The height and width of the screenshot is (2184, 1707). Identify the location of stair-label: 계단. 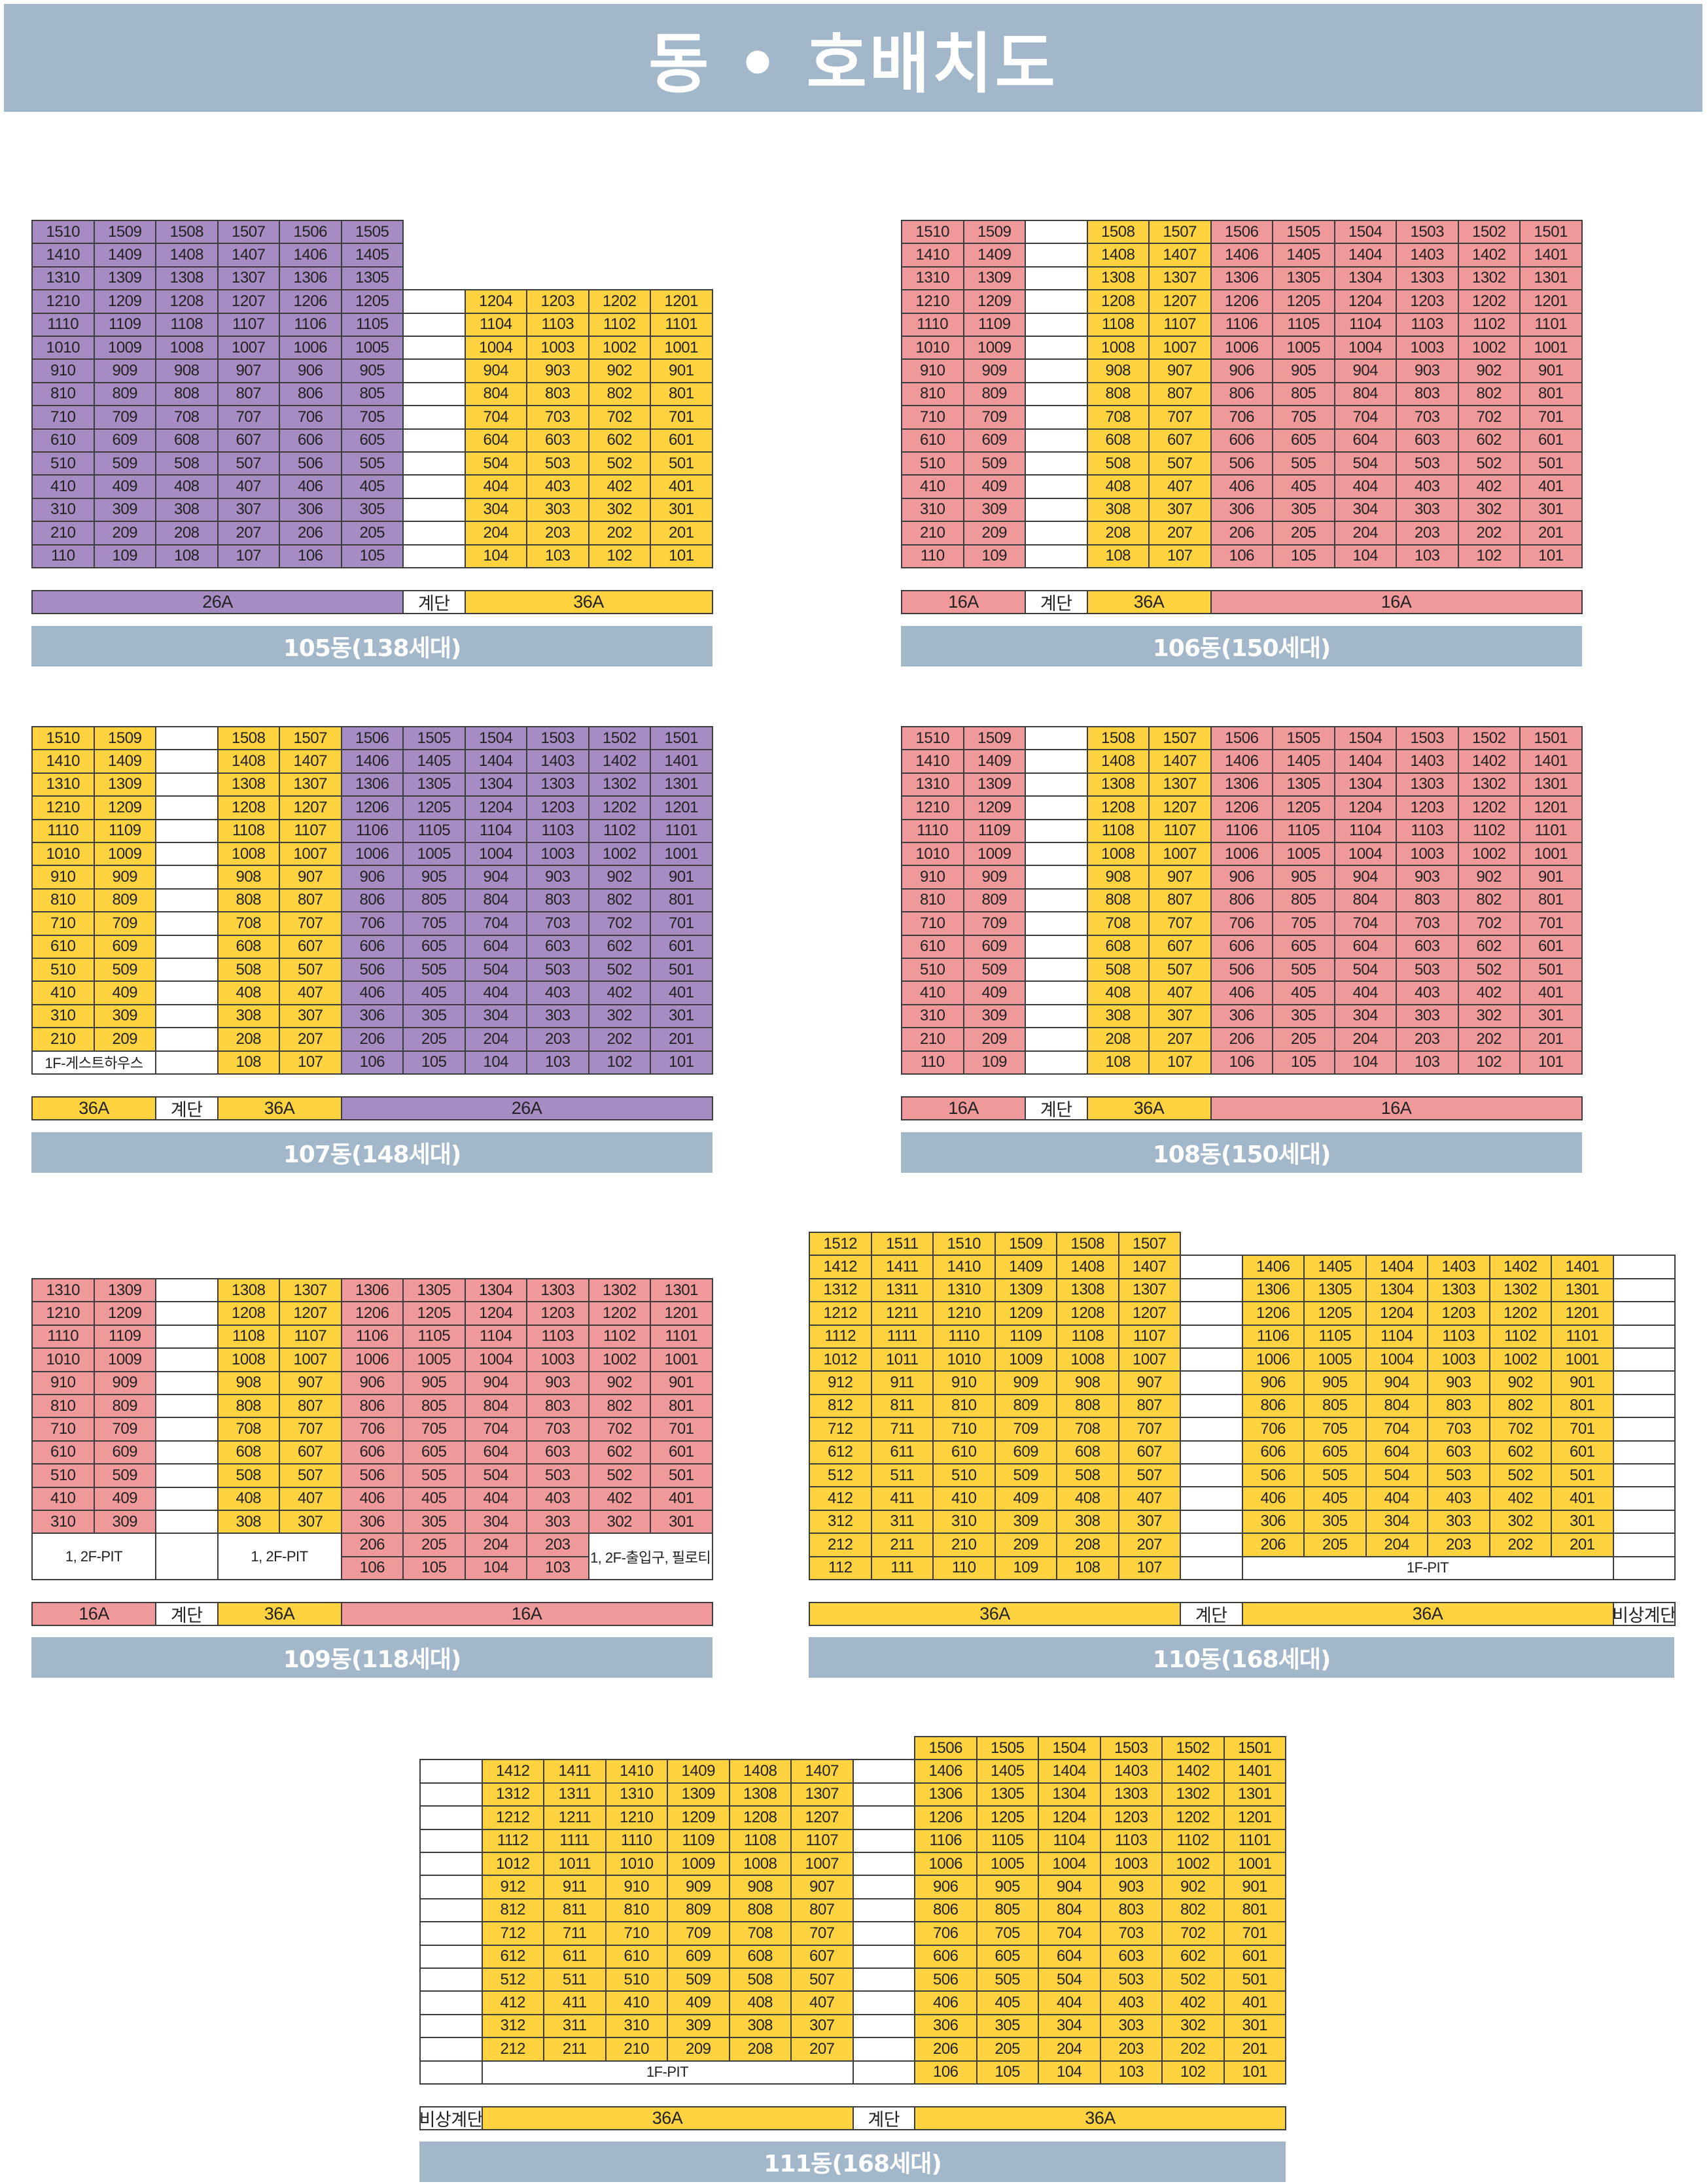
(1056, 1108).